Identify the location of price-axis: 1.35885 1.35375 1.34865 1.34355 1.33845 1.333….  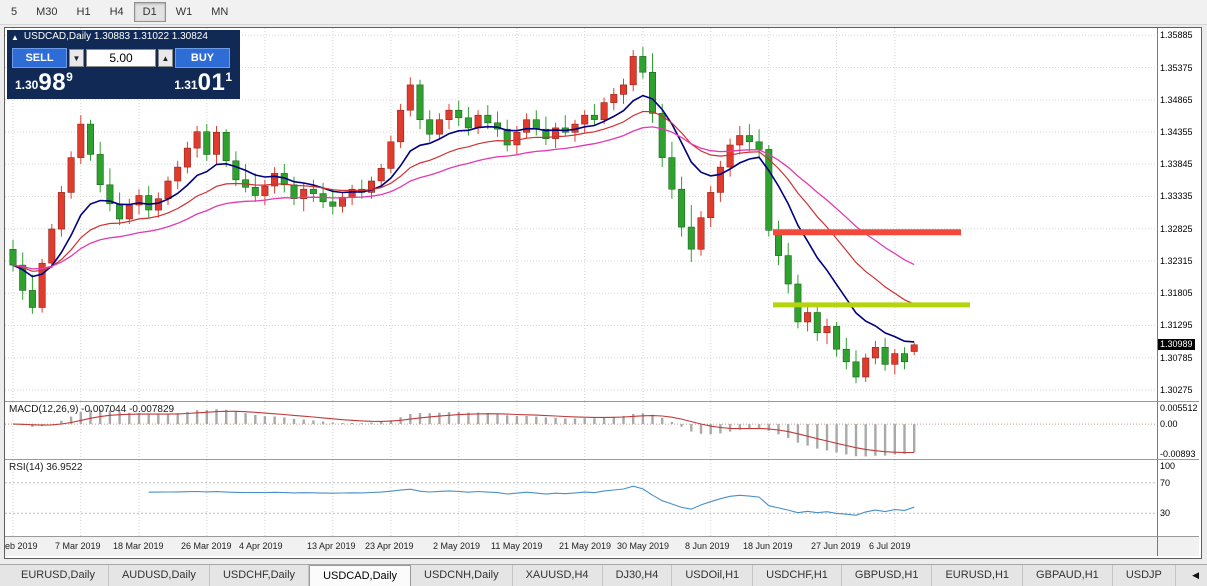
(1178, 215).